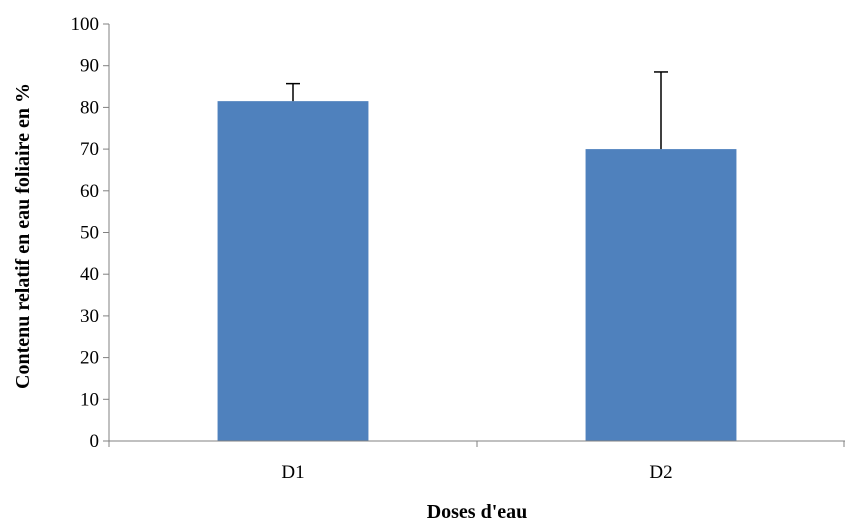 The height and width of the screenshot is (529, 845). Describe the element at coordinates (89, 149) in the screenshot. I see `y-tick-label: 70` at that location.